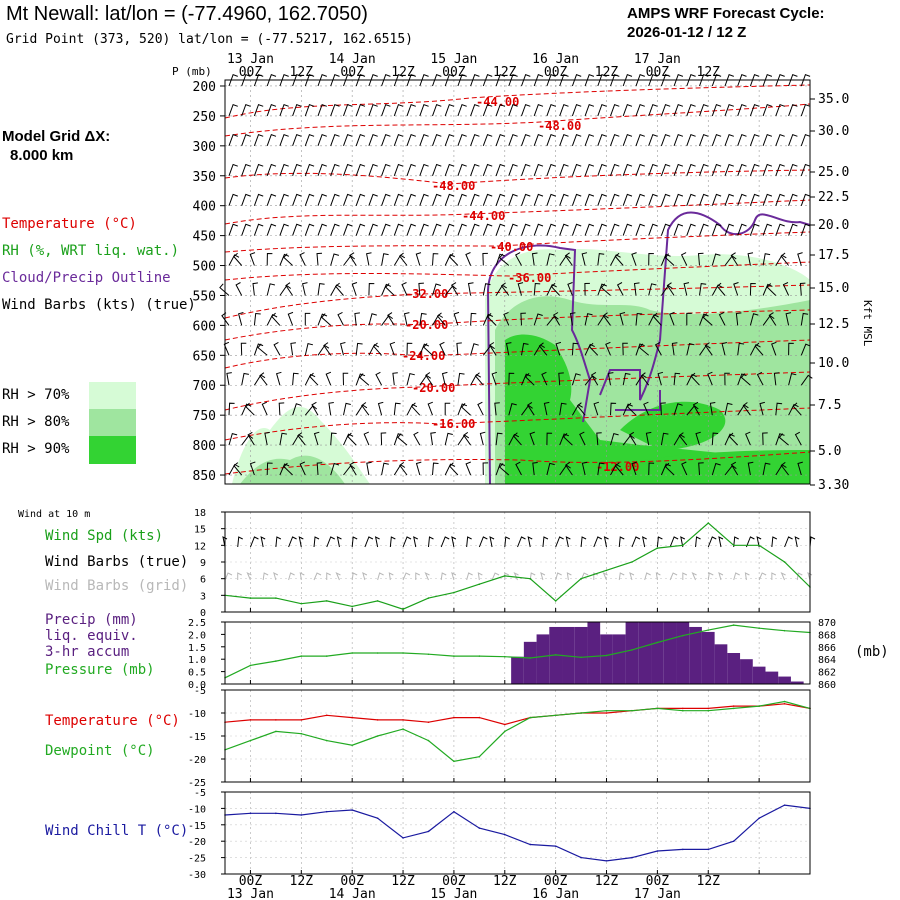 The image size is (900, 900). I want to click on top-hour-tick-label: 12Z, so click(607, 72).